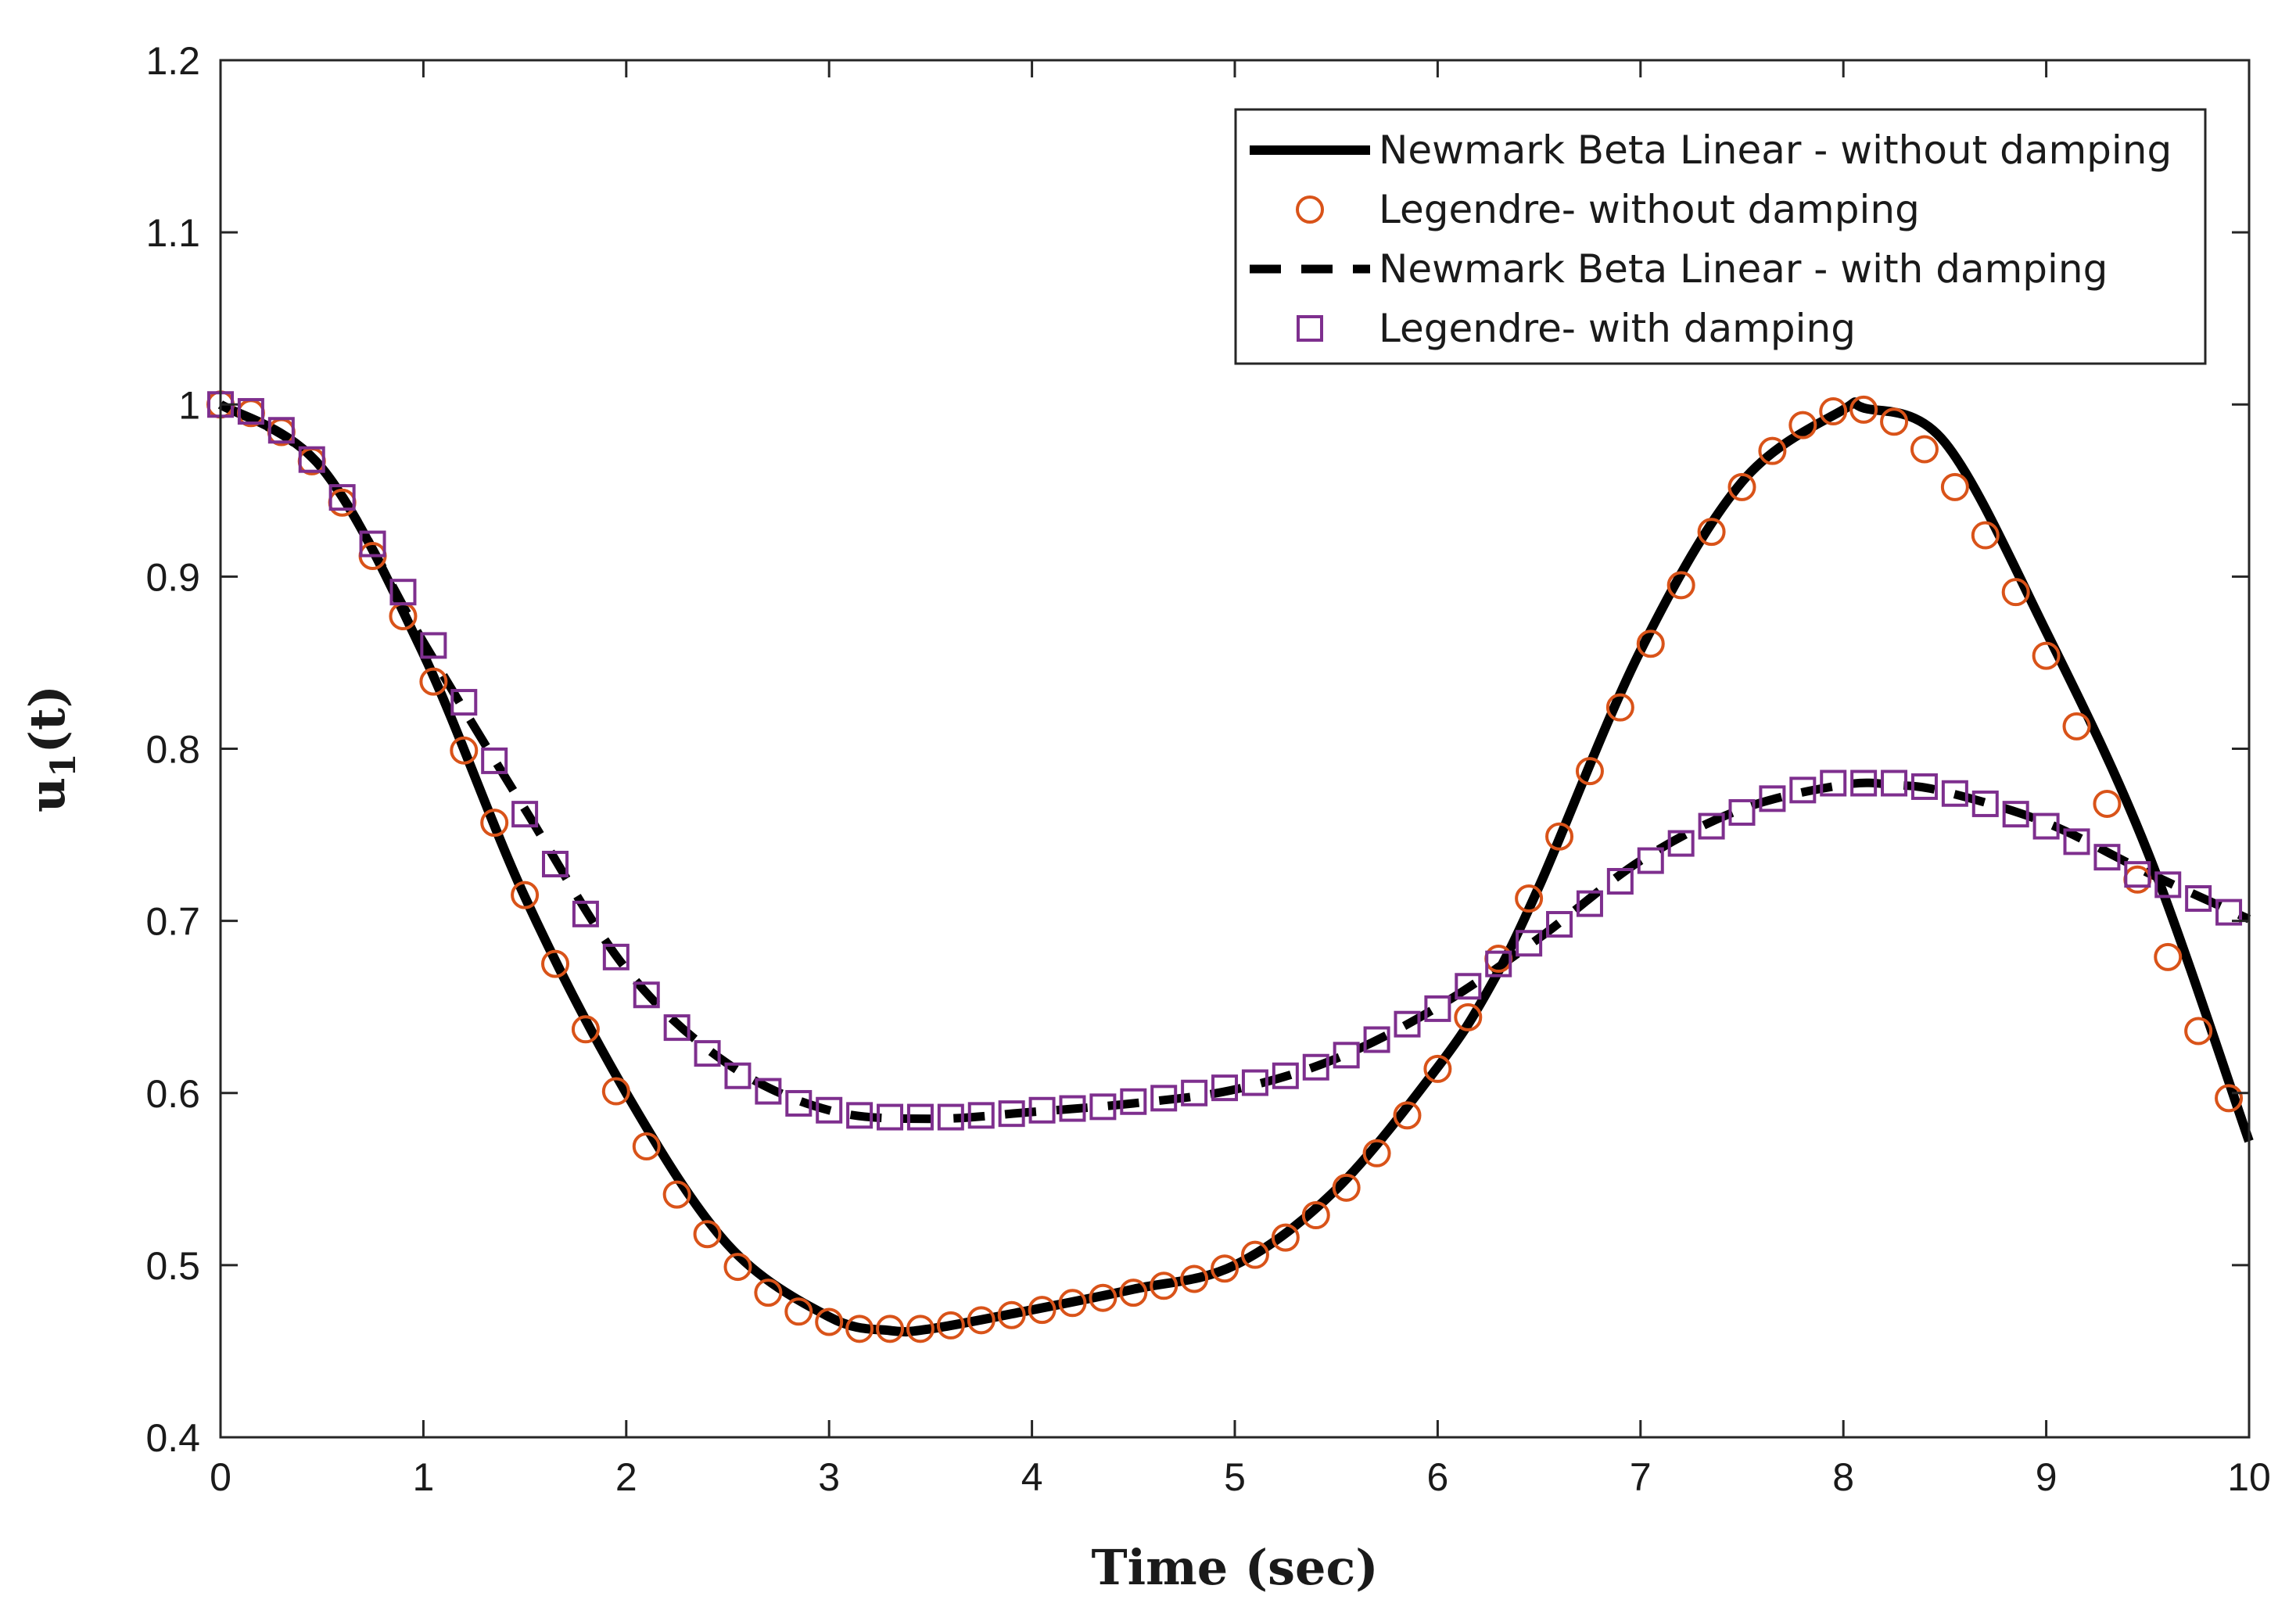  What do you see at coordinates (1437, 1477) in the screenshot?
I see `x-tick-label: 6` at bounding box center [1437, 1477].